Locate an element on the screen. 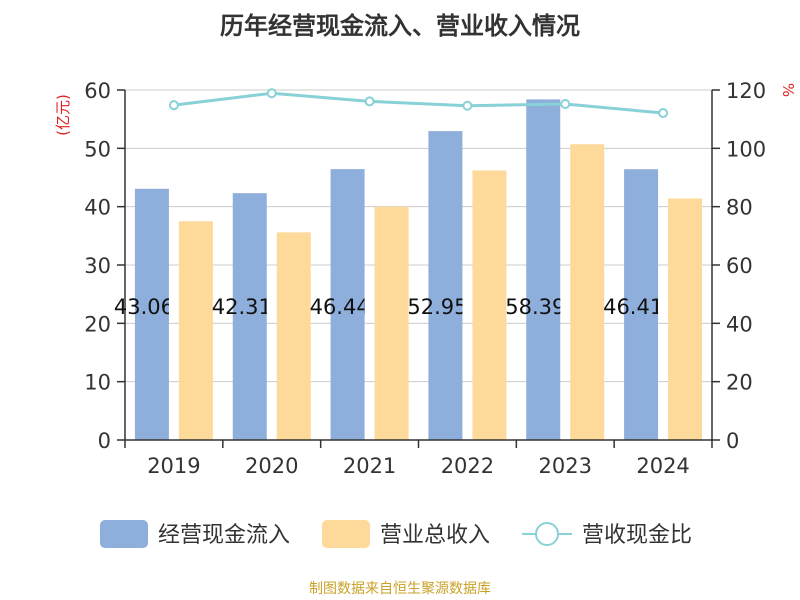 This screenshot has width=800, height=600. bar-revenue-2020 is located at coordinates (293, 336).